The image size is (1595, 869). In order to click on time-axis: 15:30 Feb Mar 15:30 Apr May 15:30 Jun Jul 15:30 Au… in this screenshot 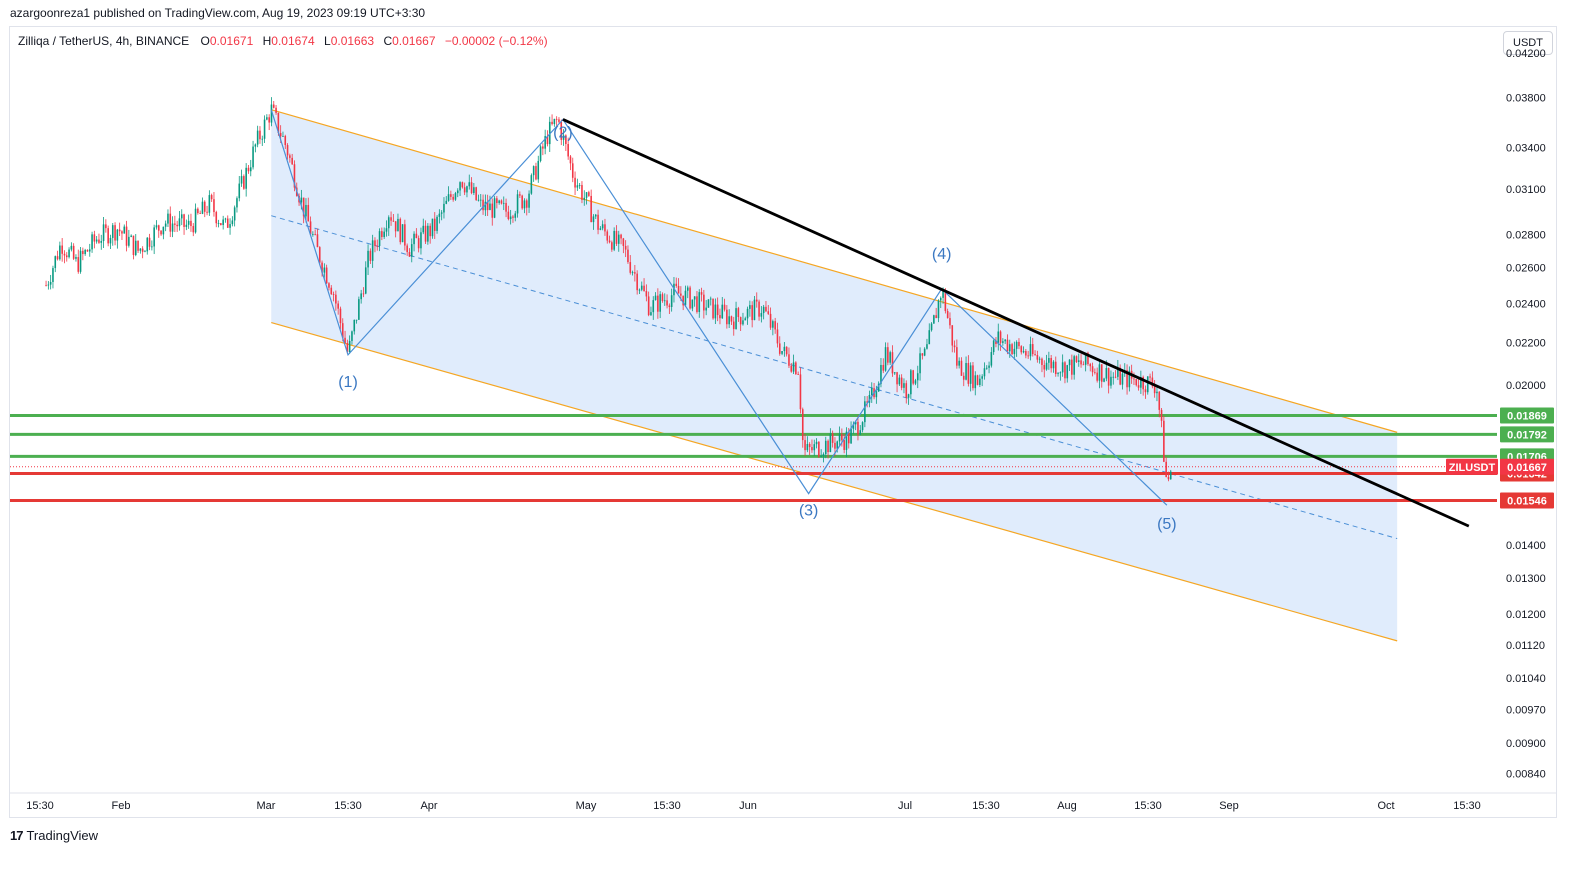, I will do `click(783, 802)`.